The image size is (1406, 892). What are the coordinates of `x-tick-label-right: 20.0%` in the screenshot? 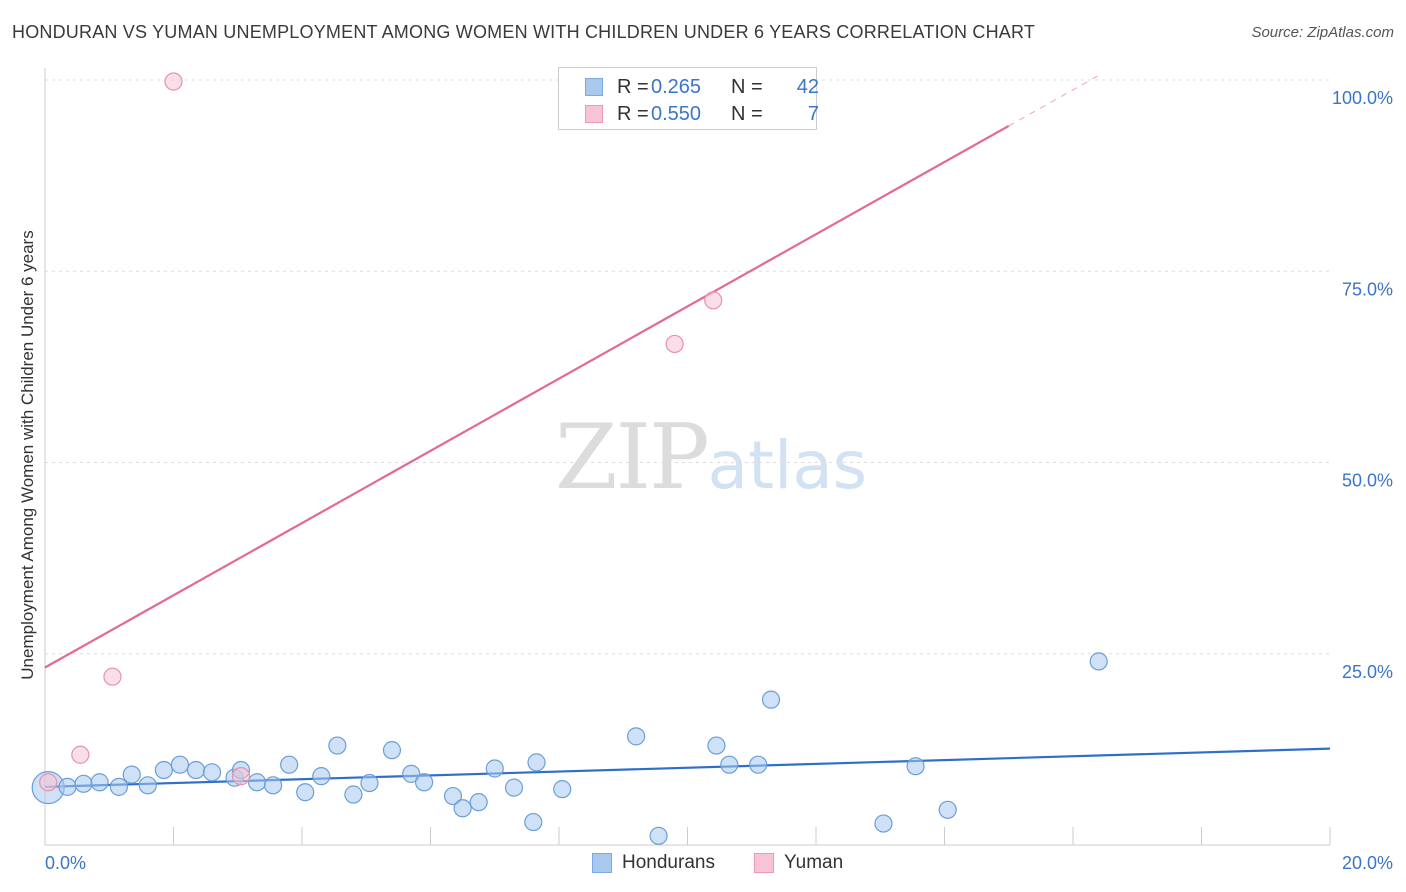 It's located at (1367, 863).